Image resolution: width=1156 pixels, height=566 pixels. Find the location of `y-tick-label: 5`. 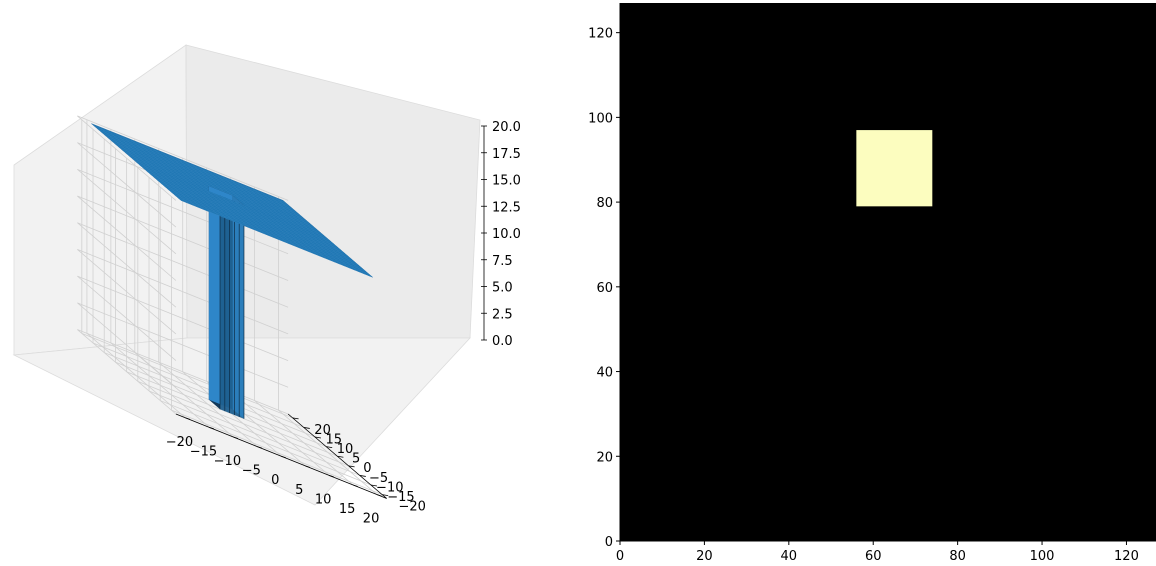

y-tick-label: 5 is located at coordinates (356, 459).